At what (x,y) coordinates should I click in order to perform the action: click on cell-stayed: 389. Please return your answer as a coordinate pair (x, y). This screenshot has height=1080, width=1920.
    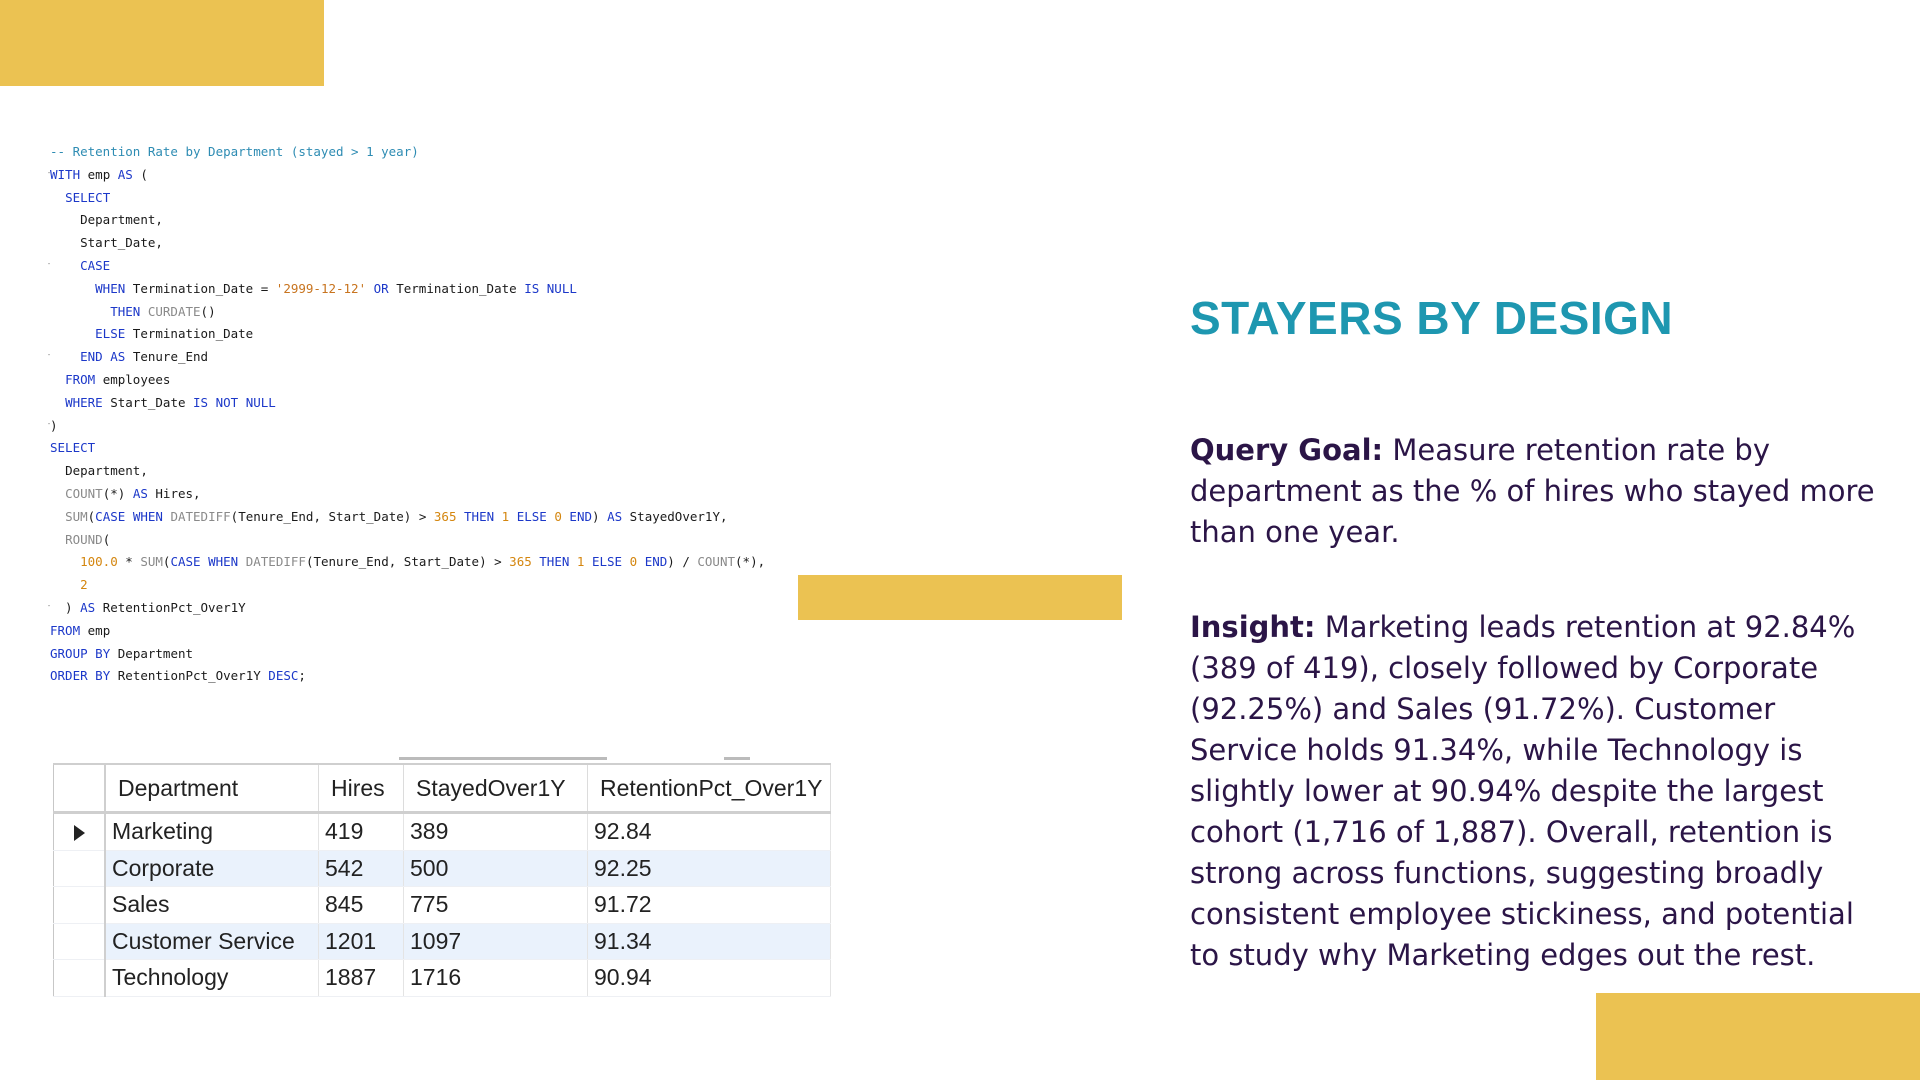
    Looking at the image, I should click on (495, 831).